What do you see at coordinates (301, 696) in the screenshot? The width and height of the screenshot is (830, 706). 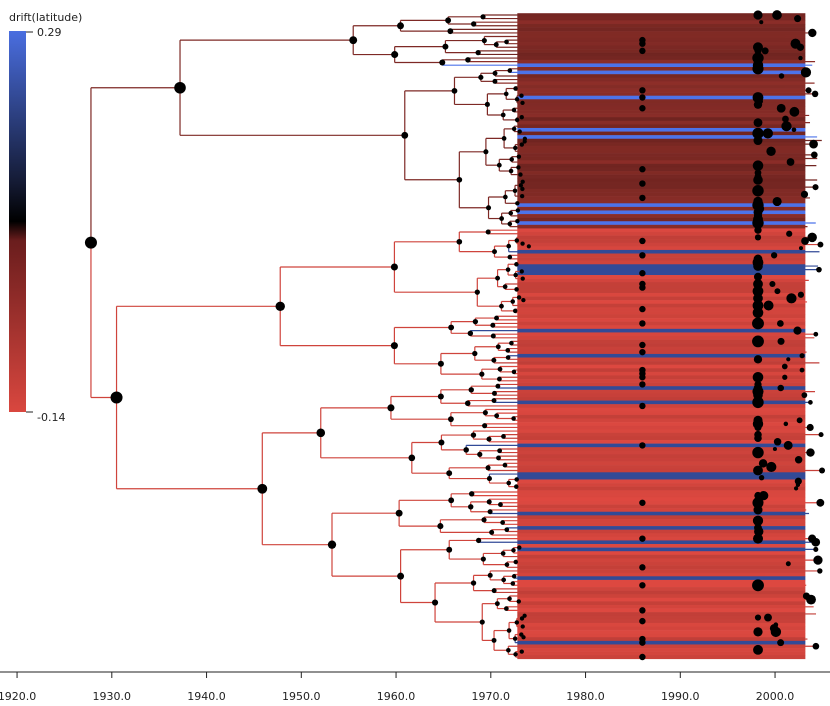 I see `x-tick-label: 1950.0` at bounding box center [301, 696].